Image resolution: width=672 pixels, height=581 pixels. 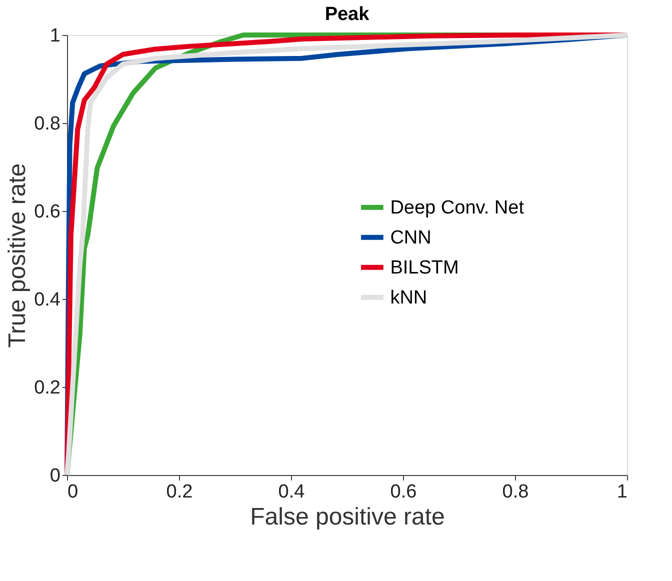 I want to click on legend-label: kNN, so click(x=409, y=297).